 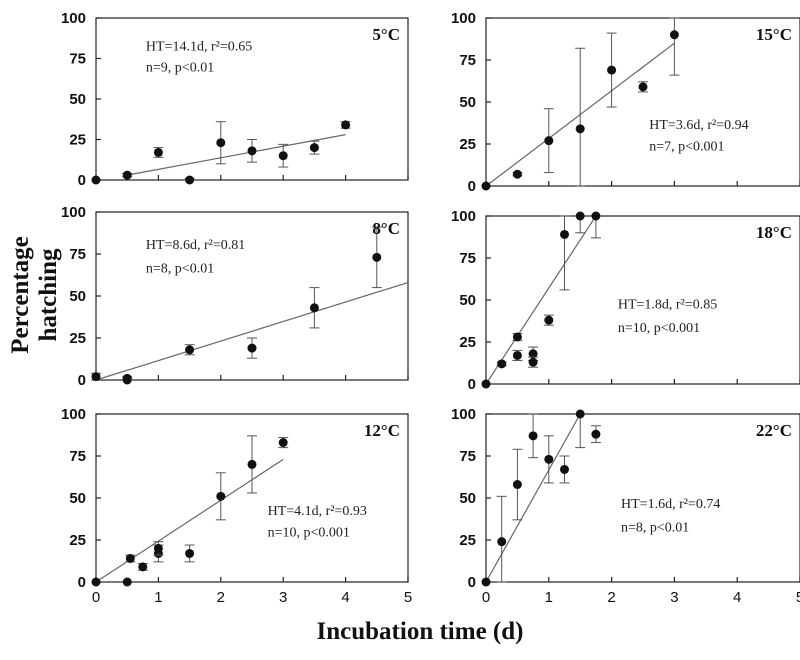 I want to click on temperature-label: 12°C, so click(x=382, y=430).